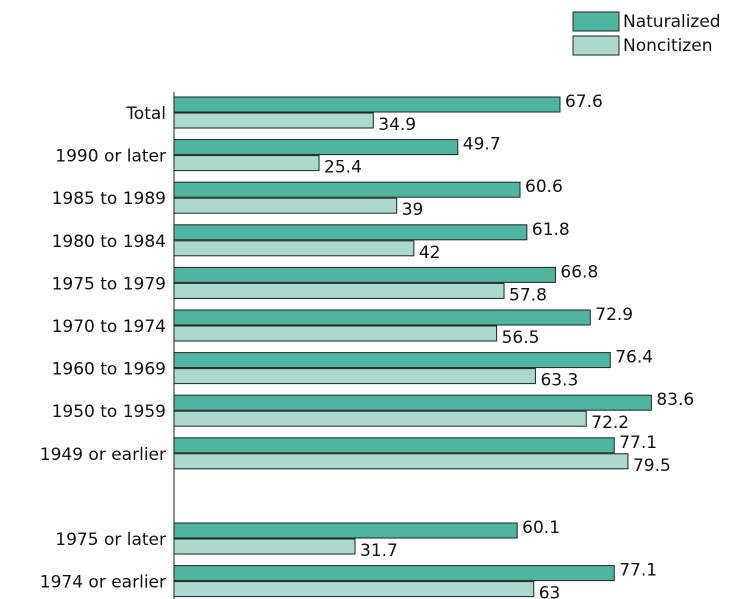 The image size is (749, 599). Describe the element at coordinates (109, 370) in the screenshot. I see `y-tick-label: 1960 to 1969` at that location.